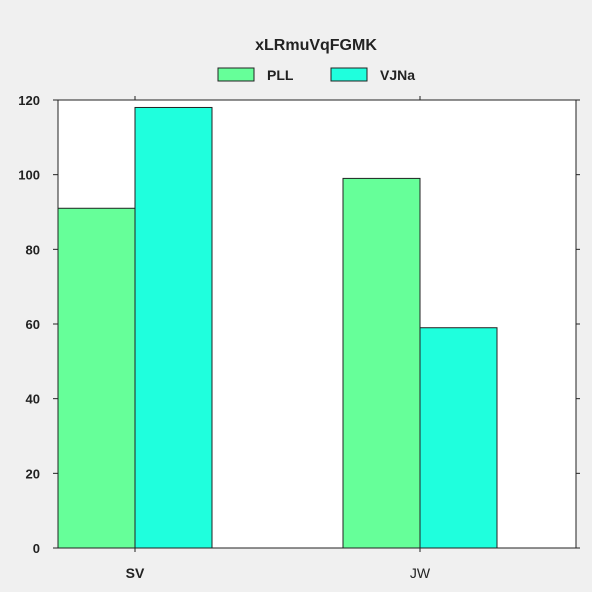 The height and width of the screenshot is (592, 592). I want to click on legend: PLL VJNa, so click(316, 75).